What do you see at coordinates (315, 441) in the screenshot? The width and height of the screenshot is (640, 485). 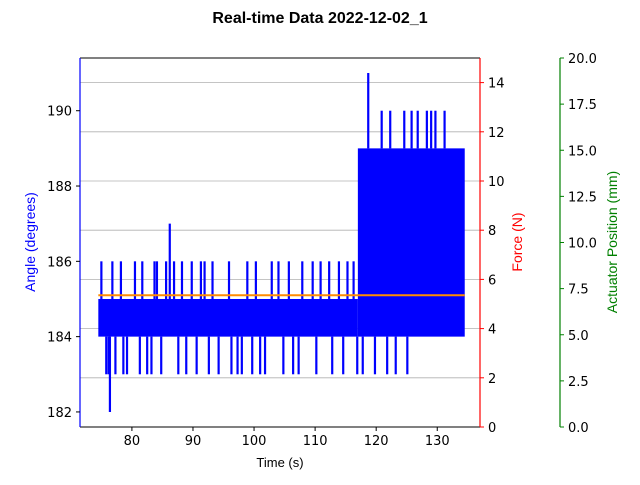 I see `x-tick-label: 110` at bounding box center [315, 441].